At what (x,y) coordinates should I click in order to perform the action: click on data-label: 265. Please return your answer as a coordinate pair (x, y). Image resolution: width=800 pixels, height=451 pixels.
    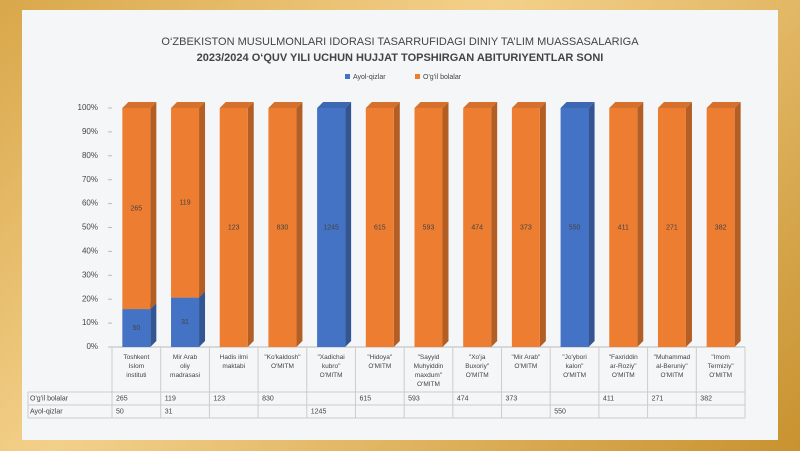
    Looking at the image, I should click on (137, 208).